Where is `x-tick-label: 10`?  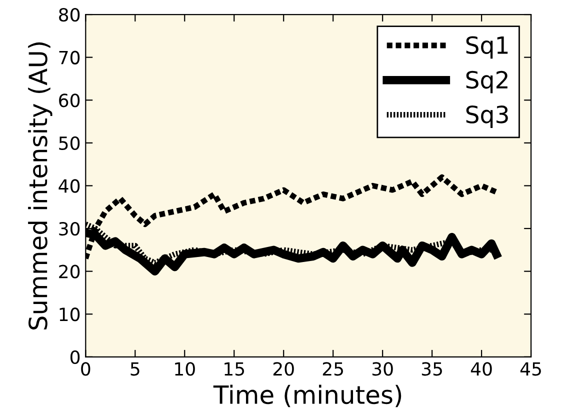
x-tick-label: 10 is located at coordinates (185, 369).